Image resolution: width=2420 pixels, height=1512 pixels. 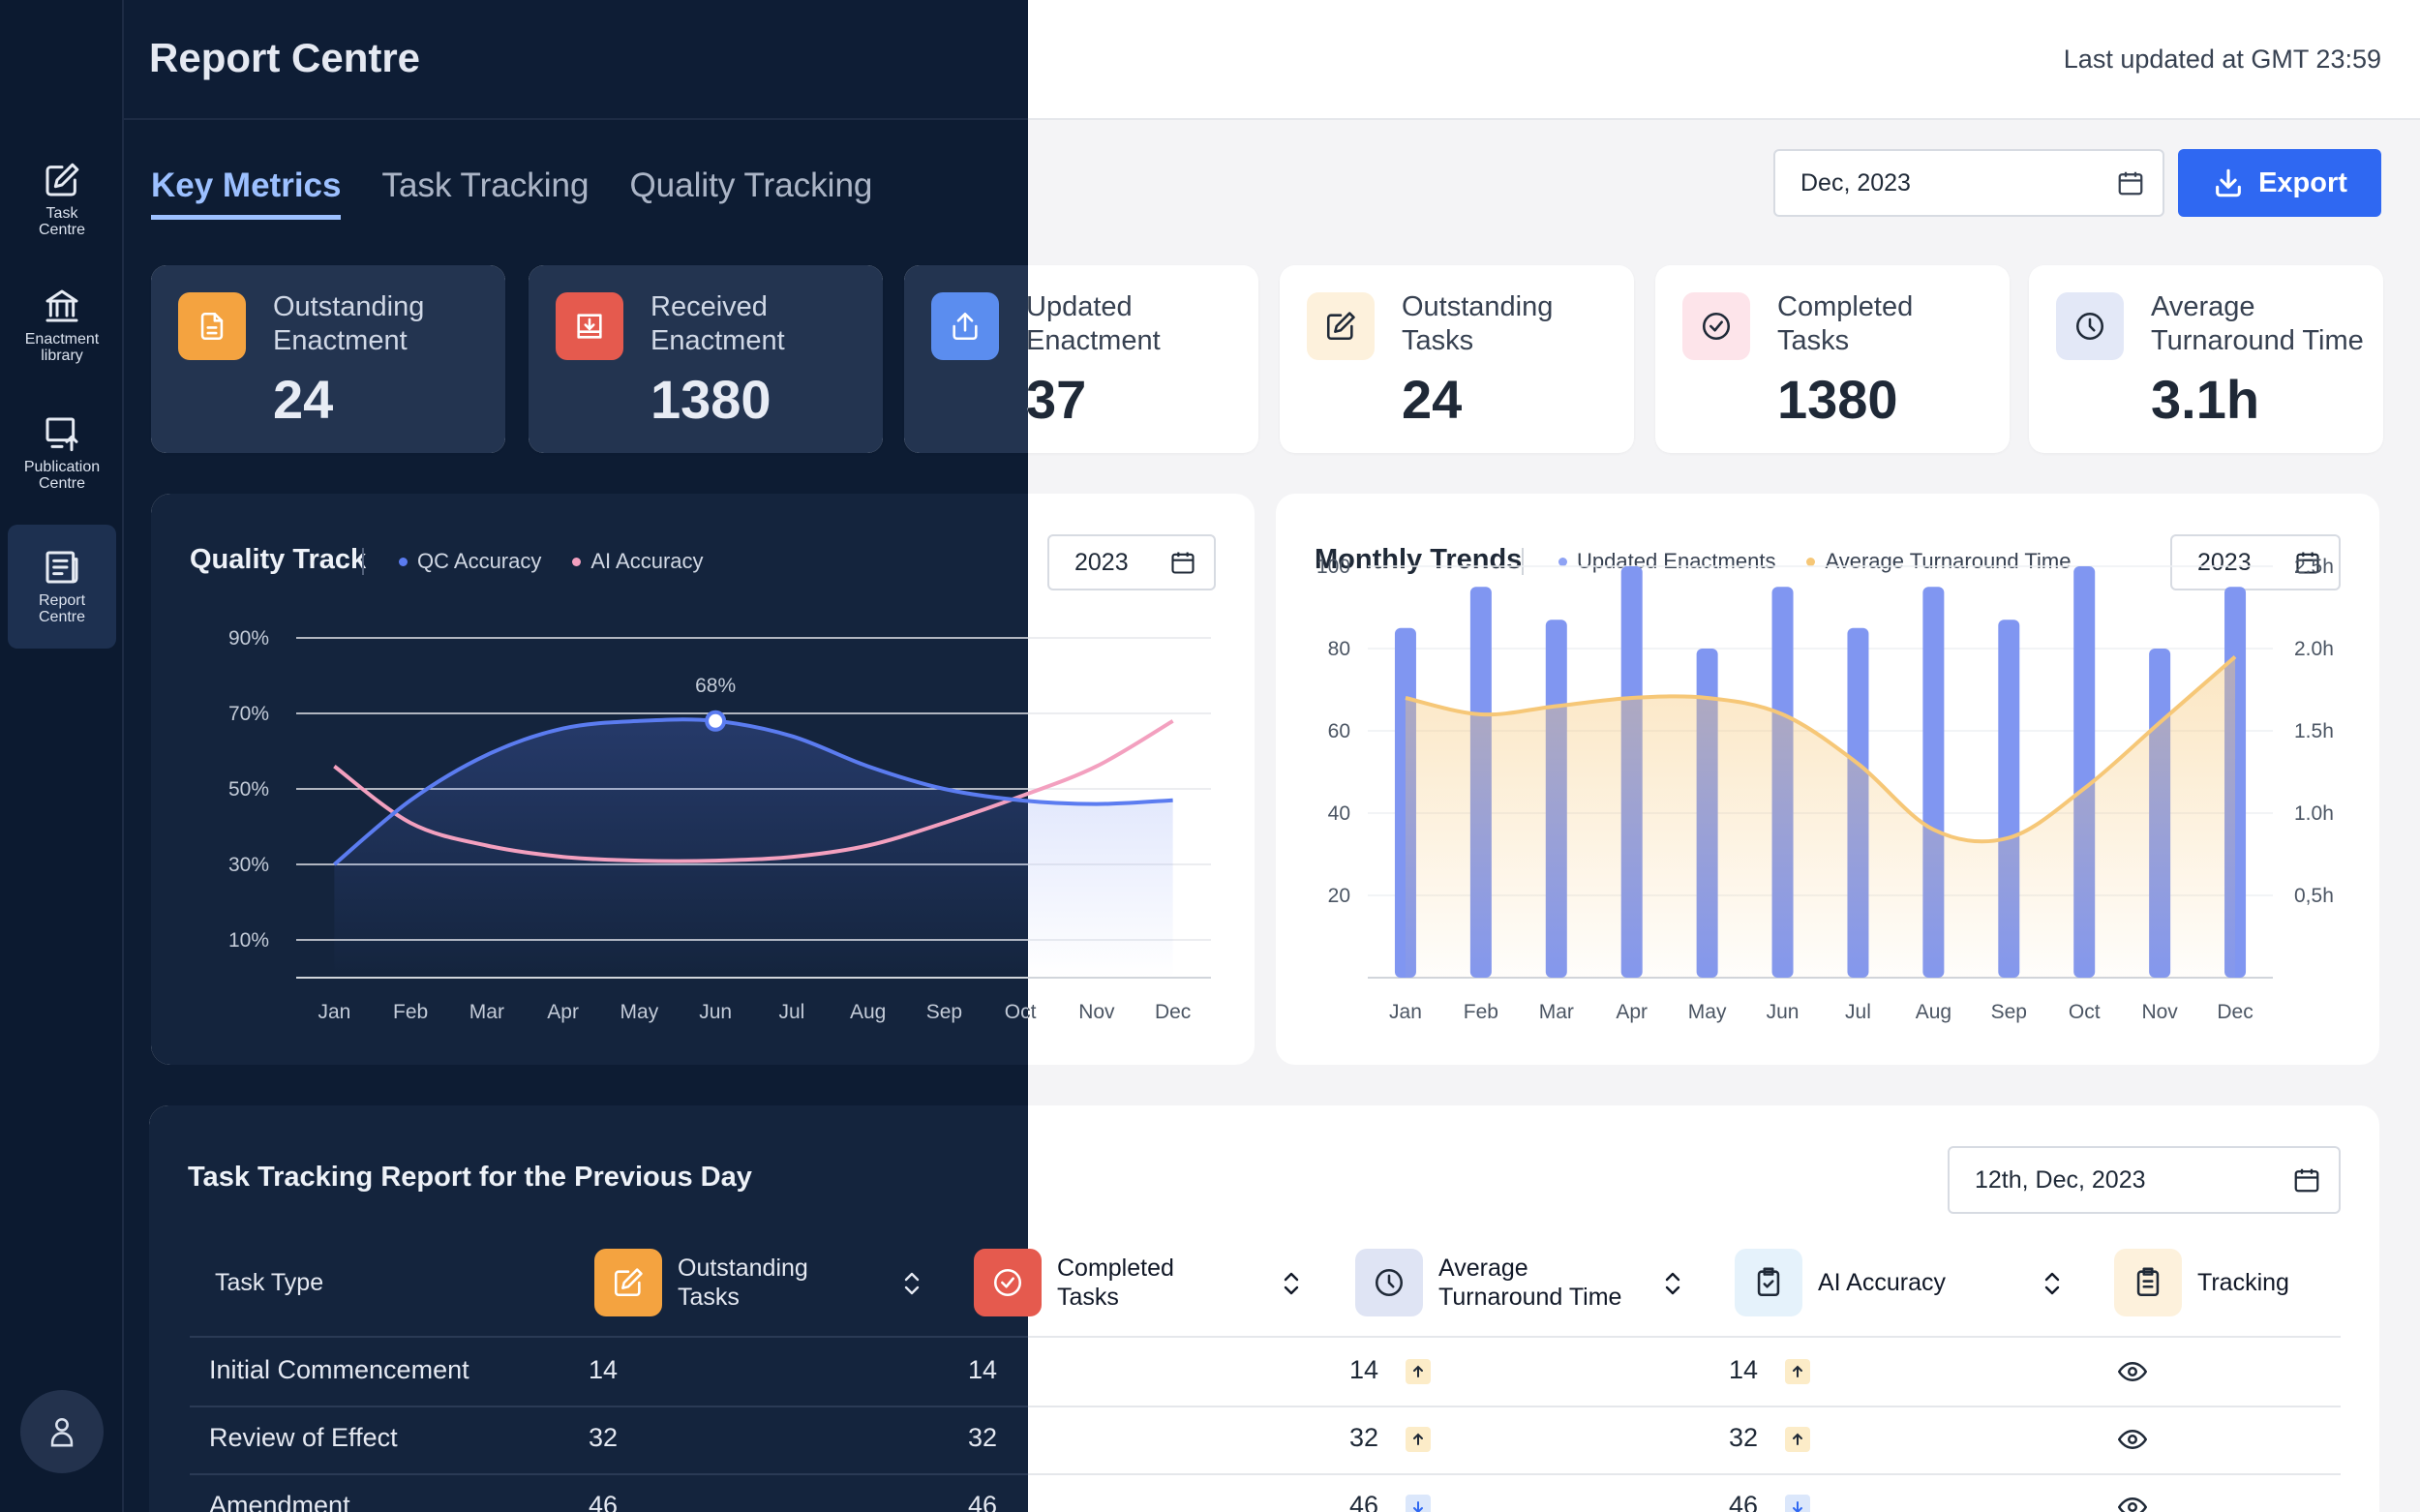 I want to click on header-divider, so click(x=1265, y=1337).